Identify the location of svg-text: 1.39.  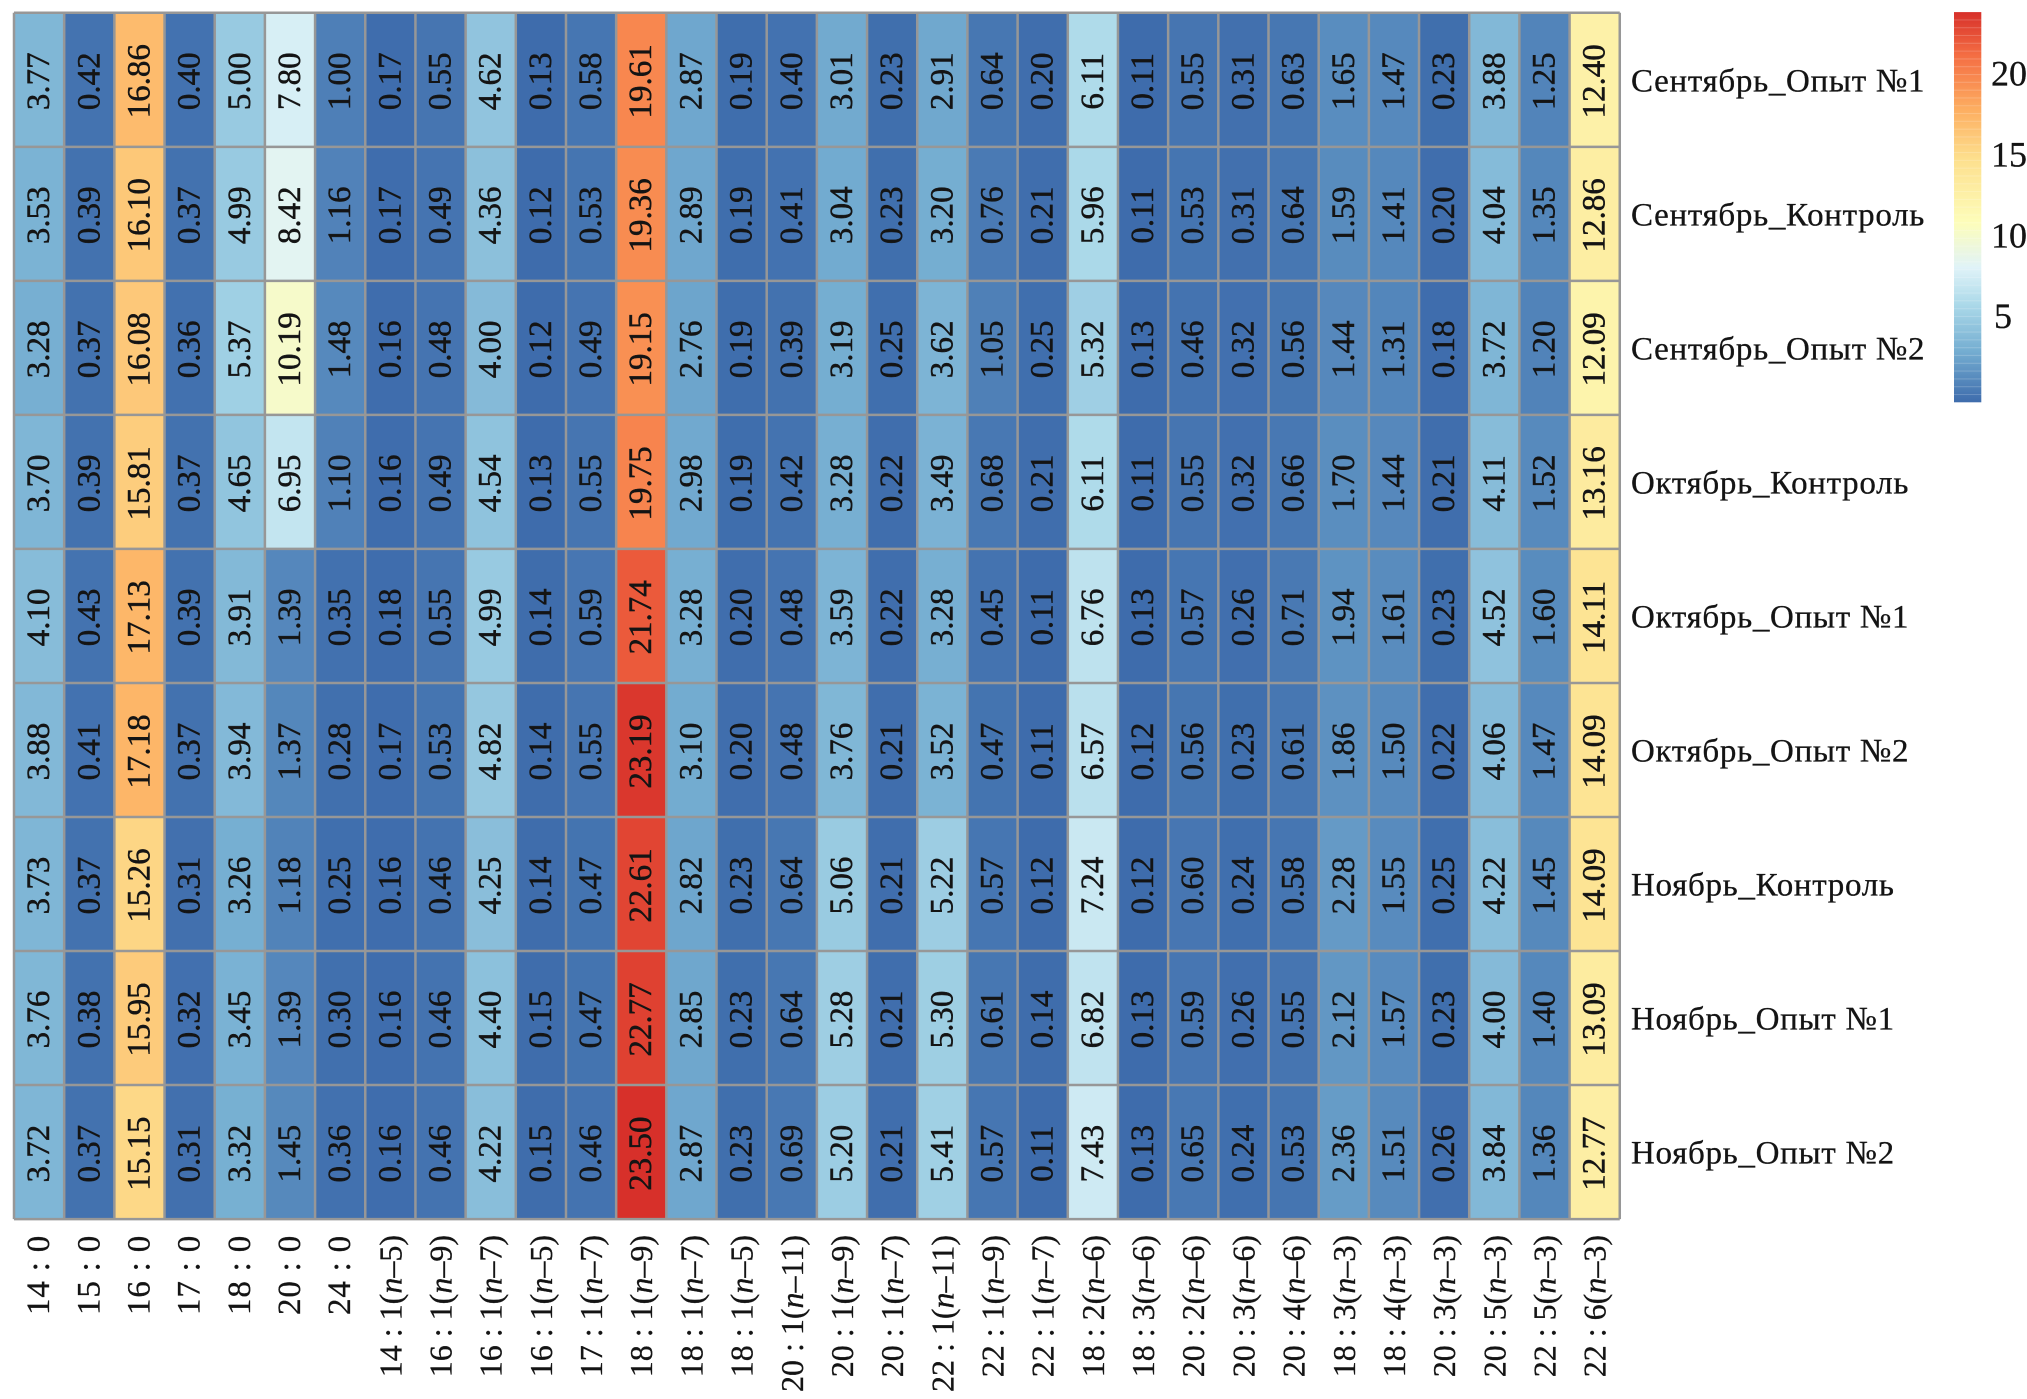
(290, 1020).